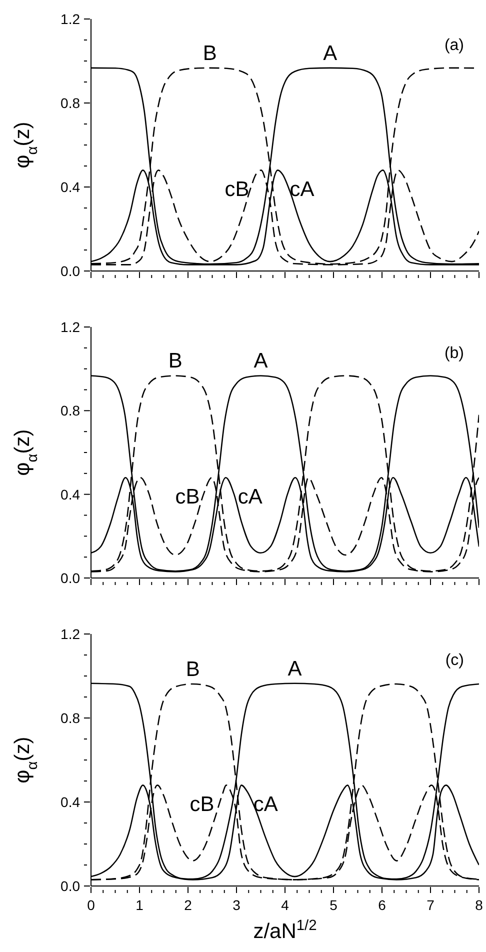 This screenshot has width=486, height=952. I want to click on x-tick-label: 5, so click(334, 905).